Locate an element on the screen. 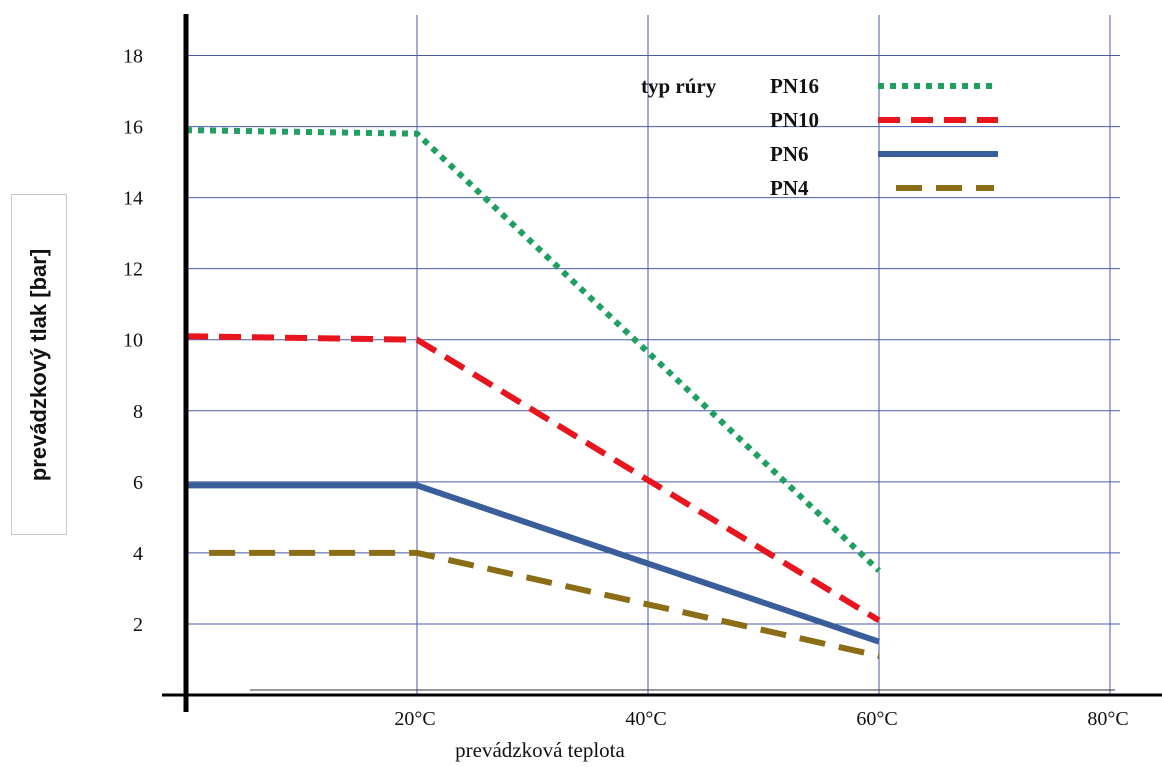 The width and height of the screenshot is (1162, 767). y-tick-label-12: 12 is located at coordinates (133, 270).